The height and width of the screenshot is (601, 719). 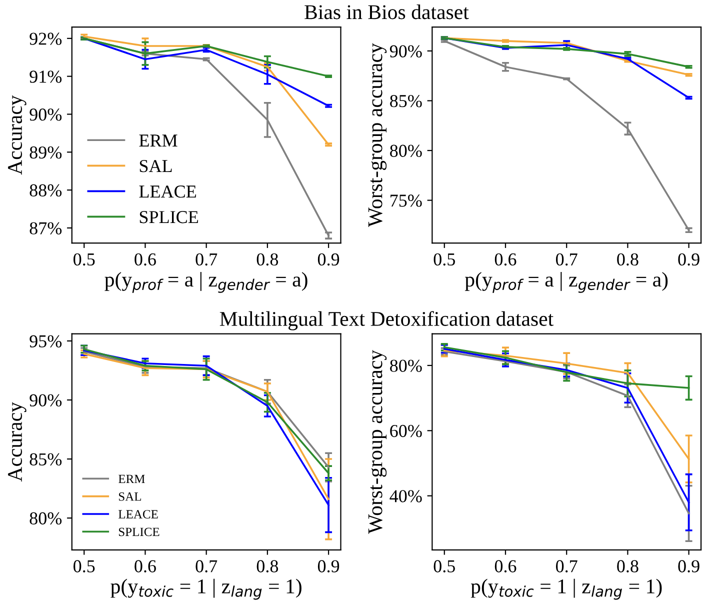 What do you see at coordinates (406, 431) in the screenshot?
I see `y-tick-label: 60%` at bounding box center [406, 431].